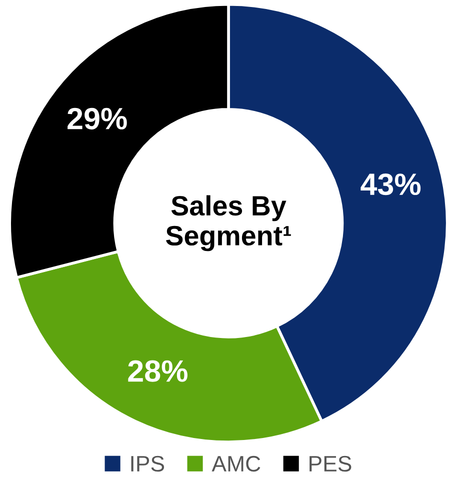  I want to click on legend-label: AMC, so click(236, 464).